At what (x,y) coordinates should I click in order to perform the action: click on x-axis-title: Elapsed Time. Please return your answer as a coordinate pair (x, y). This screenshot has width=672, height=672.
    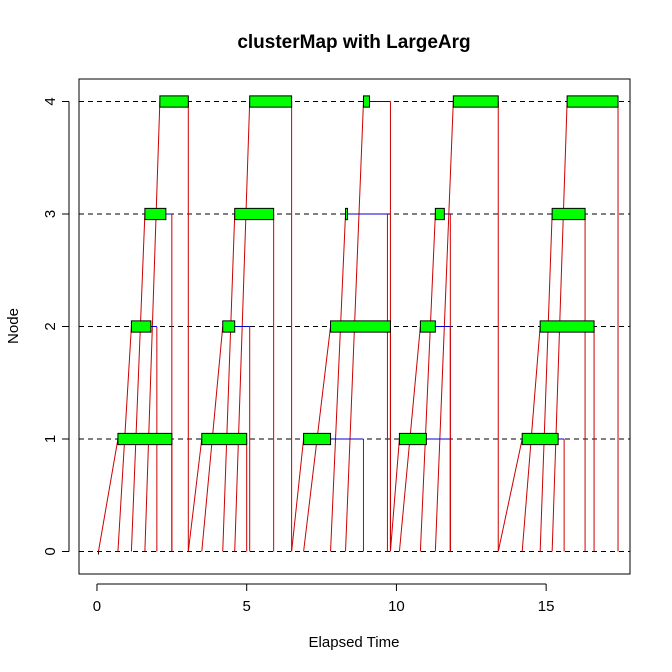
    Looking at the image, I should click on (354, 642).